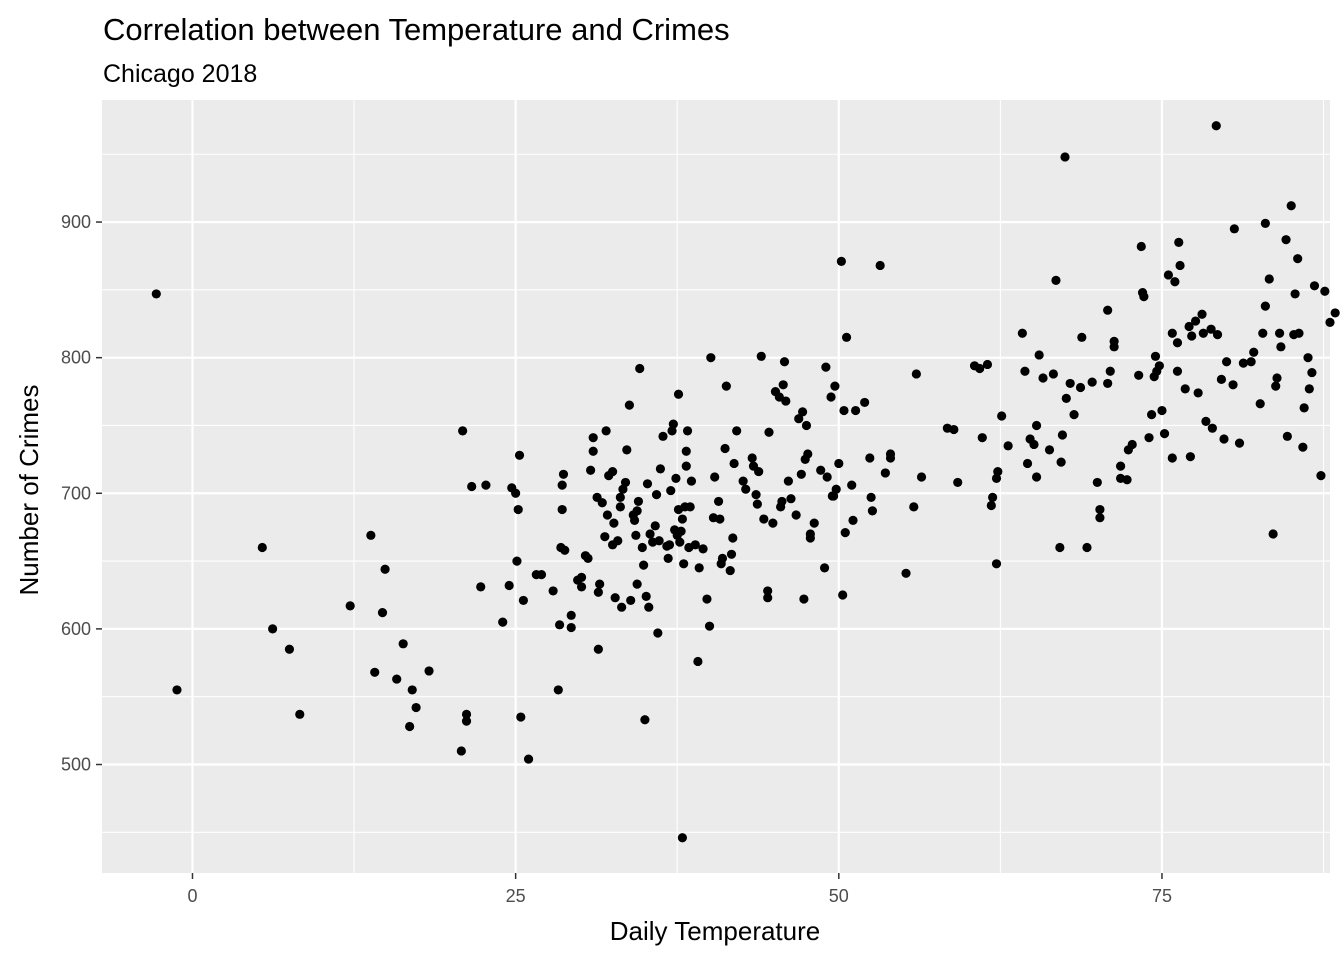 The width and height of the screenshot is (1344, 960). What do you see at coordinates (76, 222) in the screenshot?
I see `y-tick-label: 900` at bounding box center [76, 222].